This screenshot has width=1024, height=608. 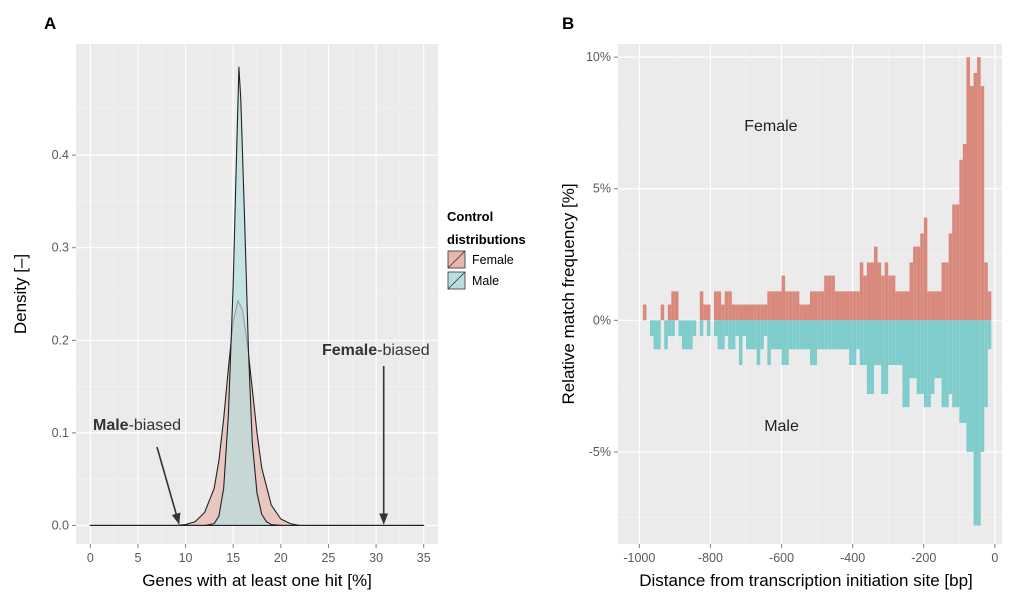 I want to click on x-tick-label: 35, so click(x=424, y=558).